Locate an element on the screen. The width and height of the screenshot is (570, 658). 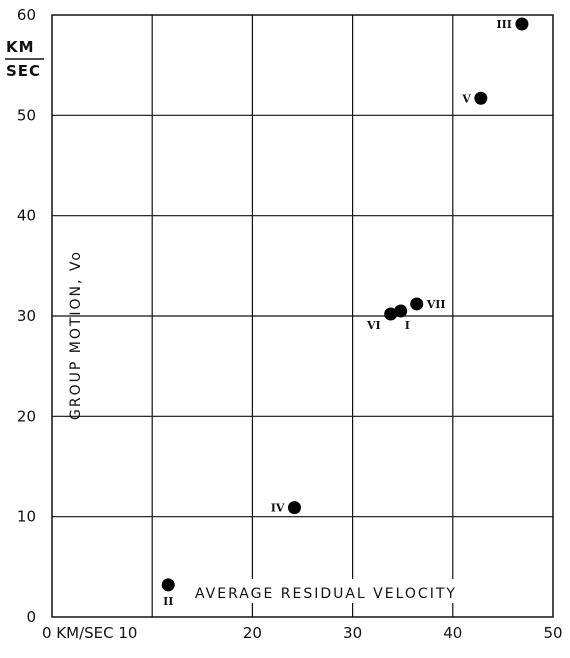
y-tick-label: 30 is located at coordinates (26, 316).